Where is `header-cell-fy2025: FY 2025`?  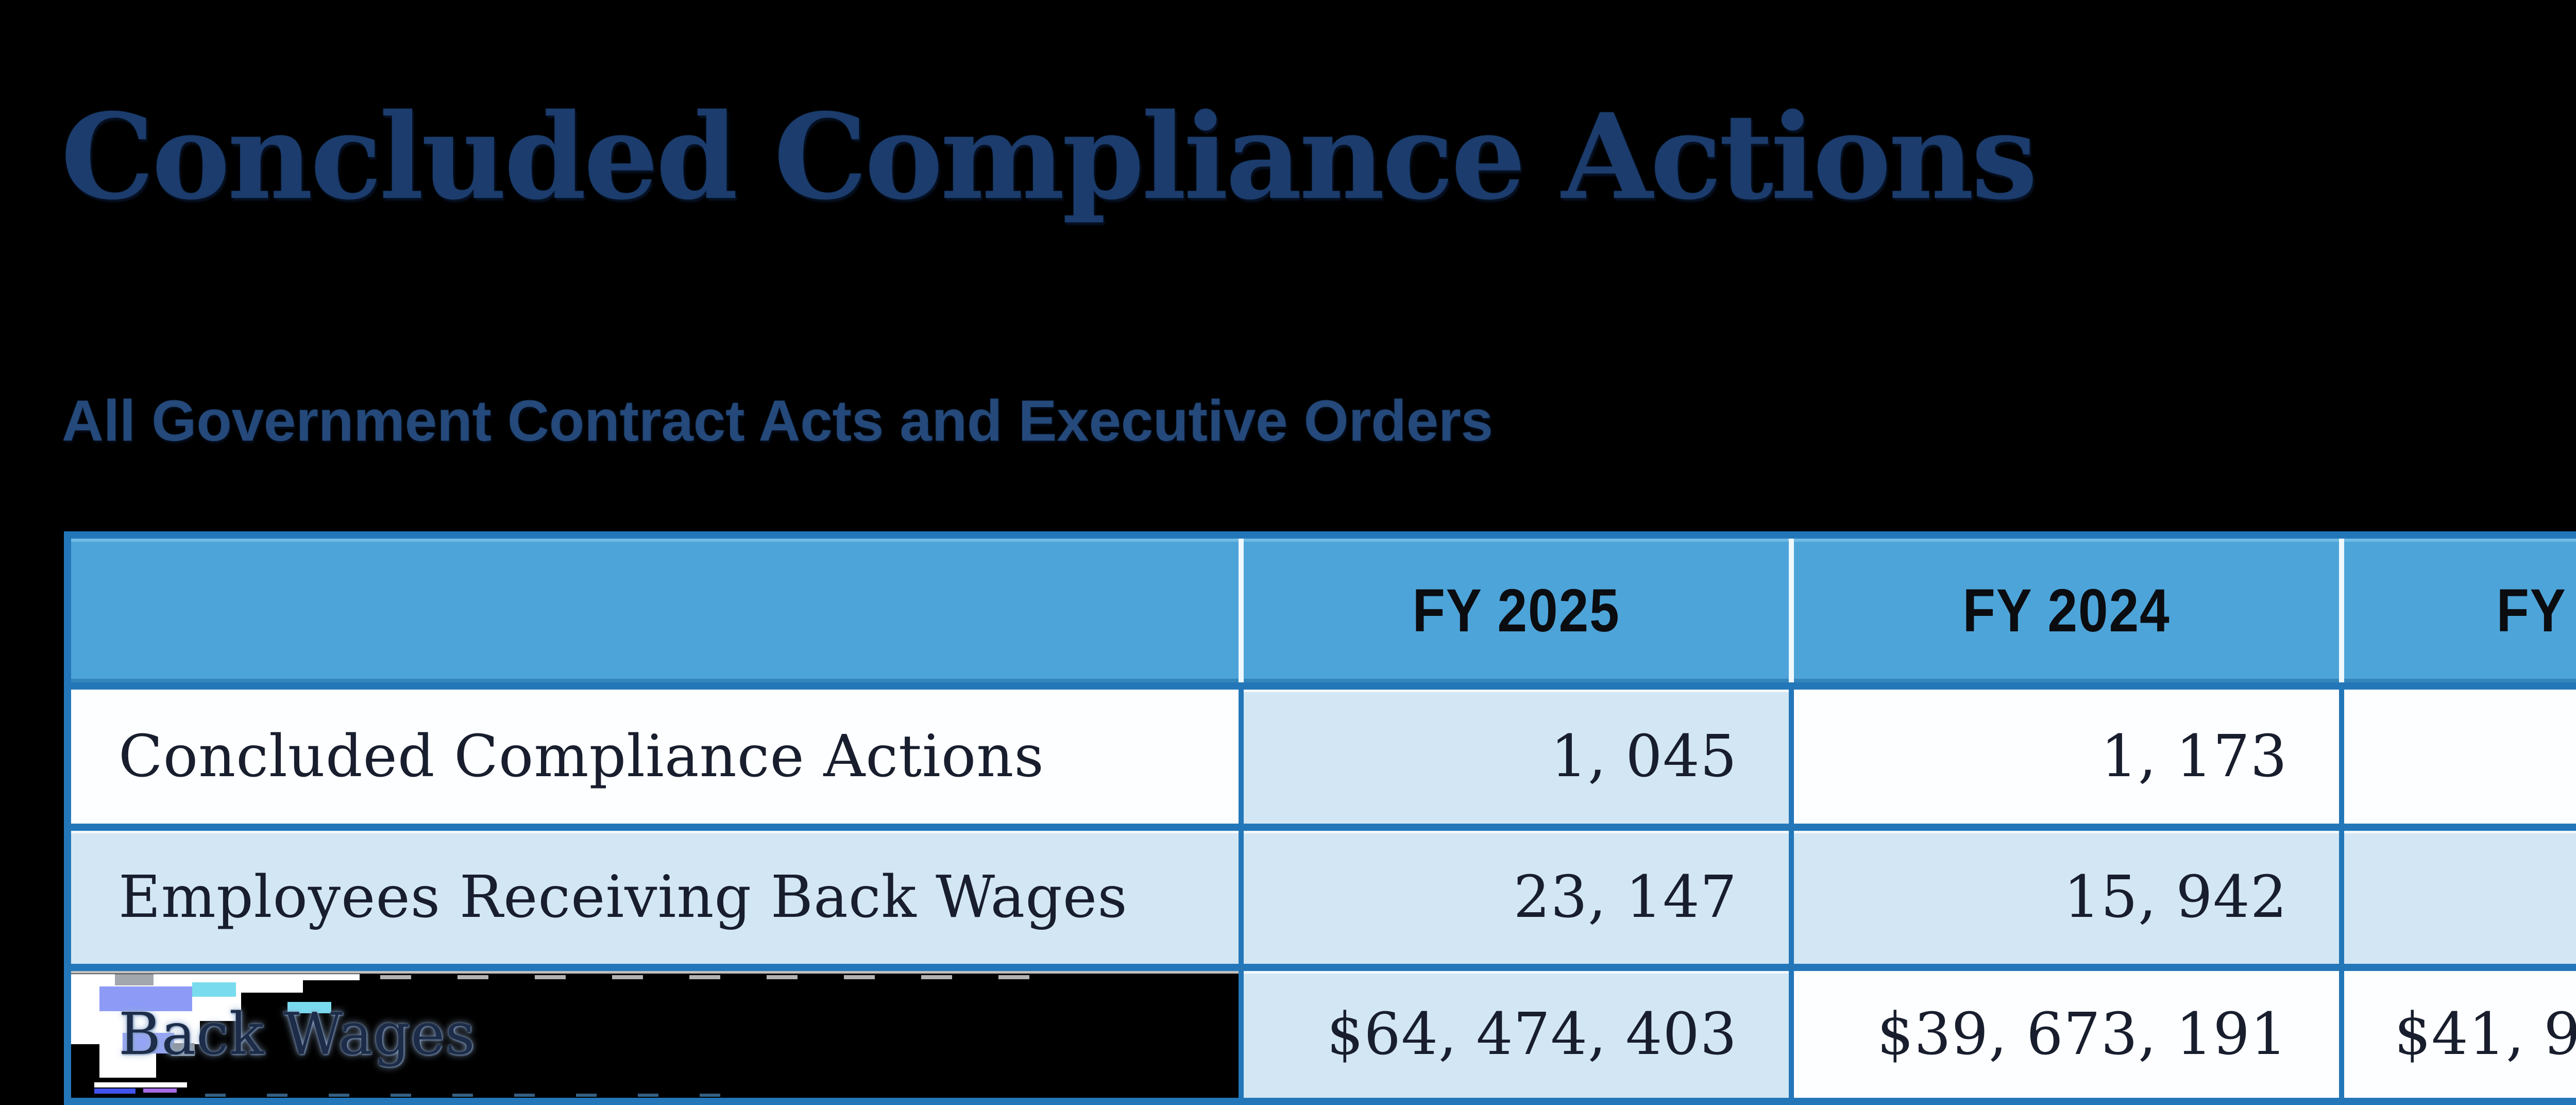
header-cell-fy2025: FY 2025 is located at coordinates (1514, 611).